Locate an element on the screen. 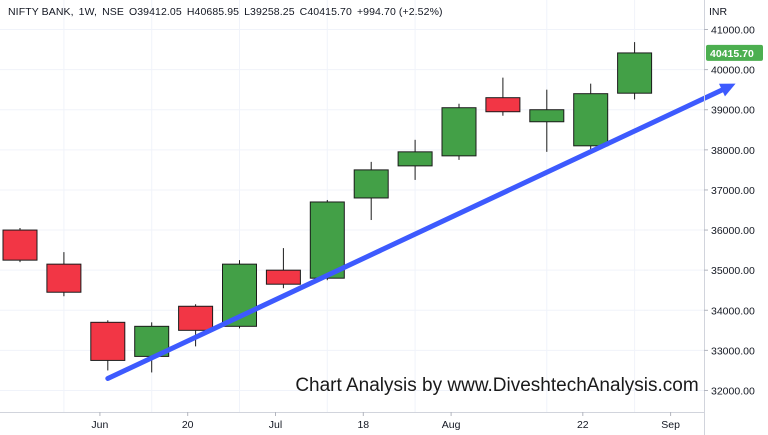  price-tick-label: 34000.00 is located at coordinates (733, 311).